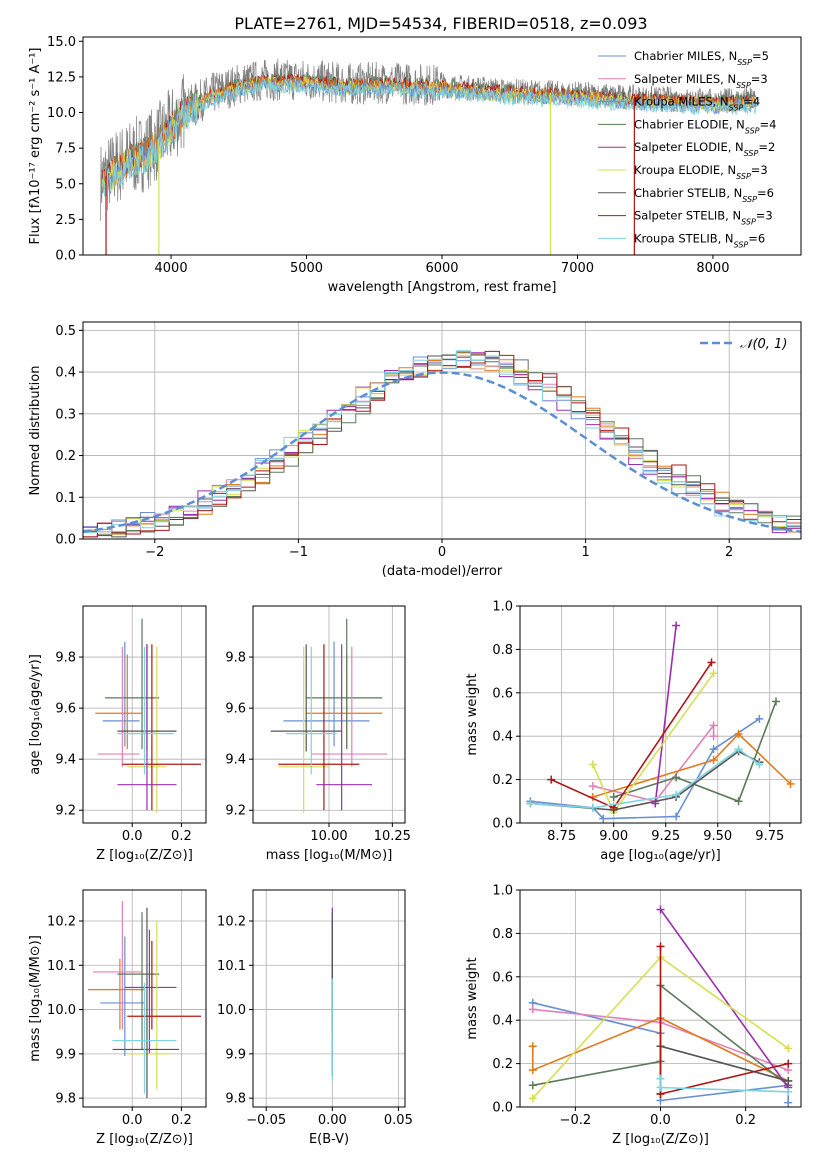 This screenshot has width=819, height=1170. What do you see at coordinates (701, 81) in the screenshot?
I see `legend-label-salpeter_miles: Salpeter MILES, NSSP=3` at bounding box center [701, 81].